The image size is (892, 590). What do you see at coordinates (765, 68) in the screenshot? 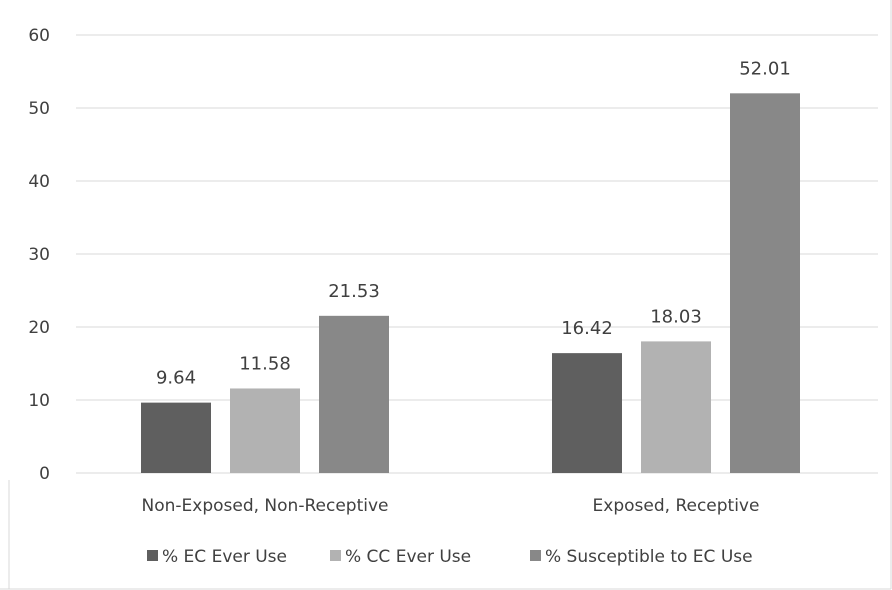
I see `data-label: 52.01` at bounding box center [765, 68].